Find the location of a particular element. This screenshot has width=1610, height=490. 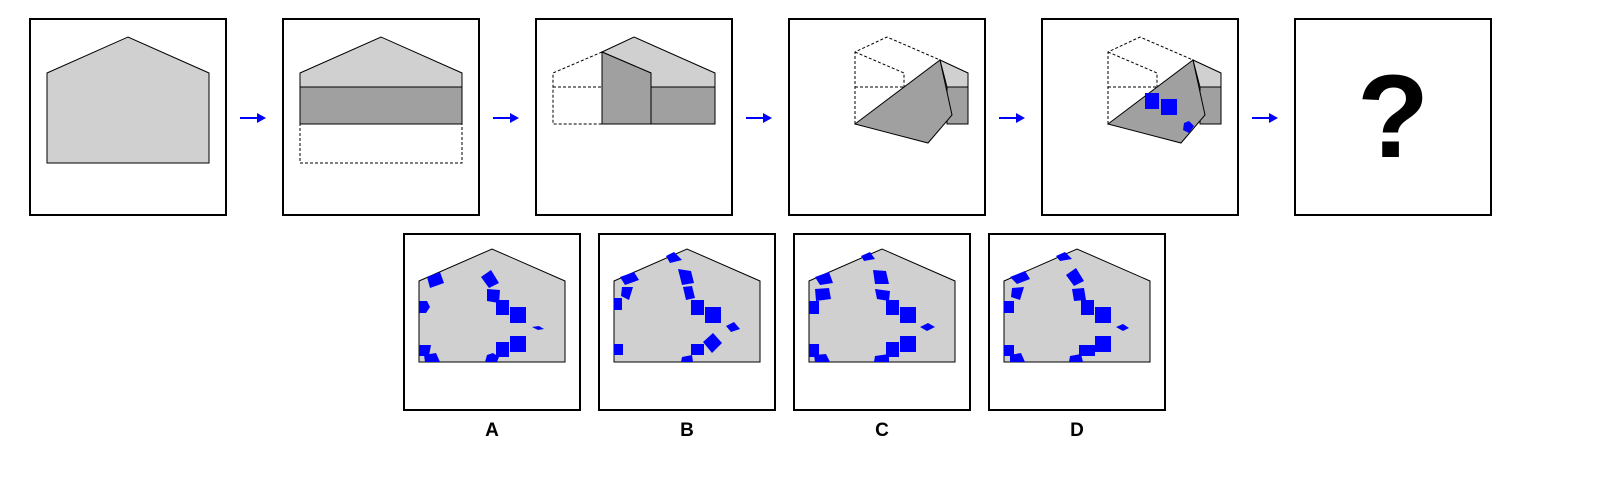

step-2-panel is located at coordinates (381, 117).